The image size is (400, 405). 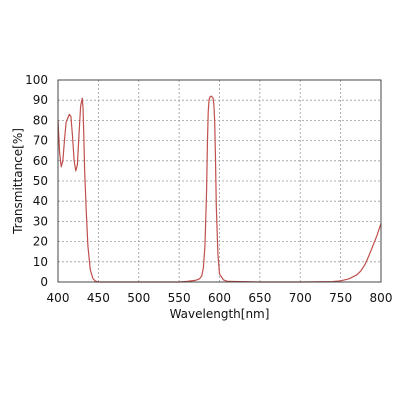 What do you see at coordinates (220, 314) in the screenshot?
I see `x-axis-title: Wavelength[nm]` at bounding box center [220, 314].